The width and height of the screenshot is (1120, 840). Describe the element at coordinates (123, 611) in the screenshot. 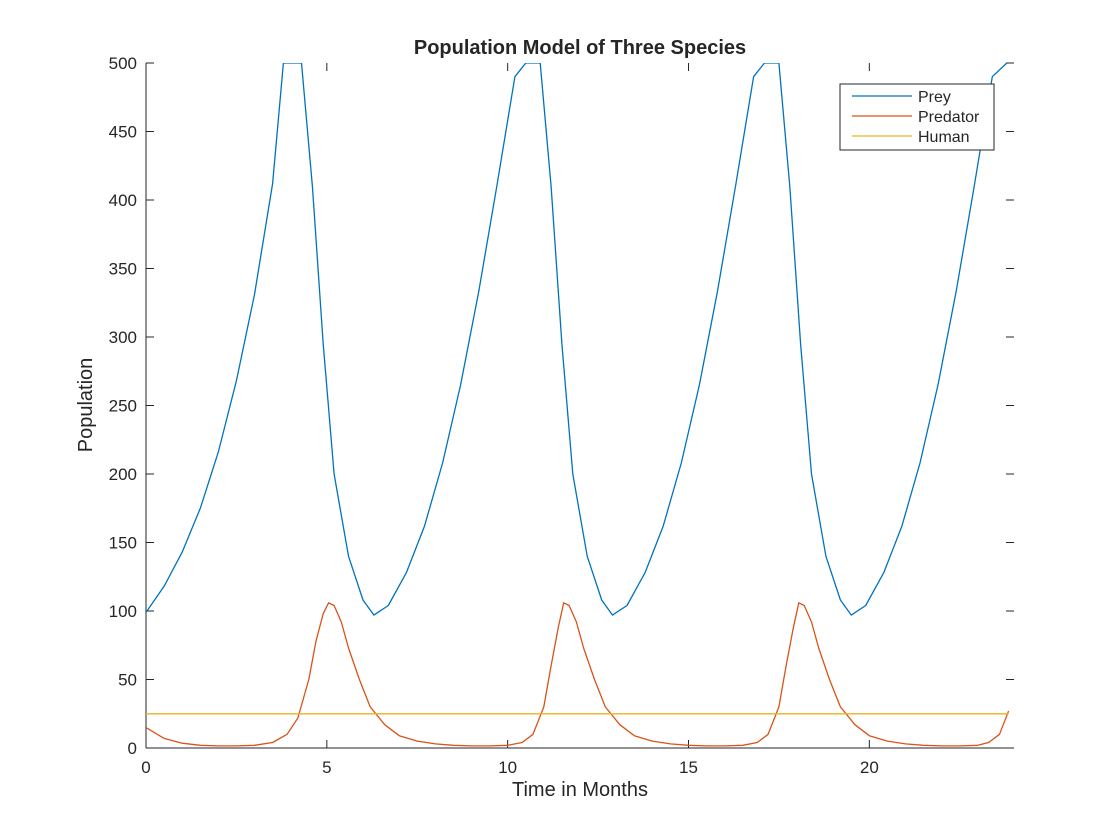

I see `y-tick-label: 100` at that location.